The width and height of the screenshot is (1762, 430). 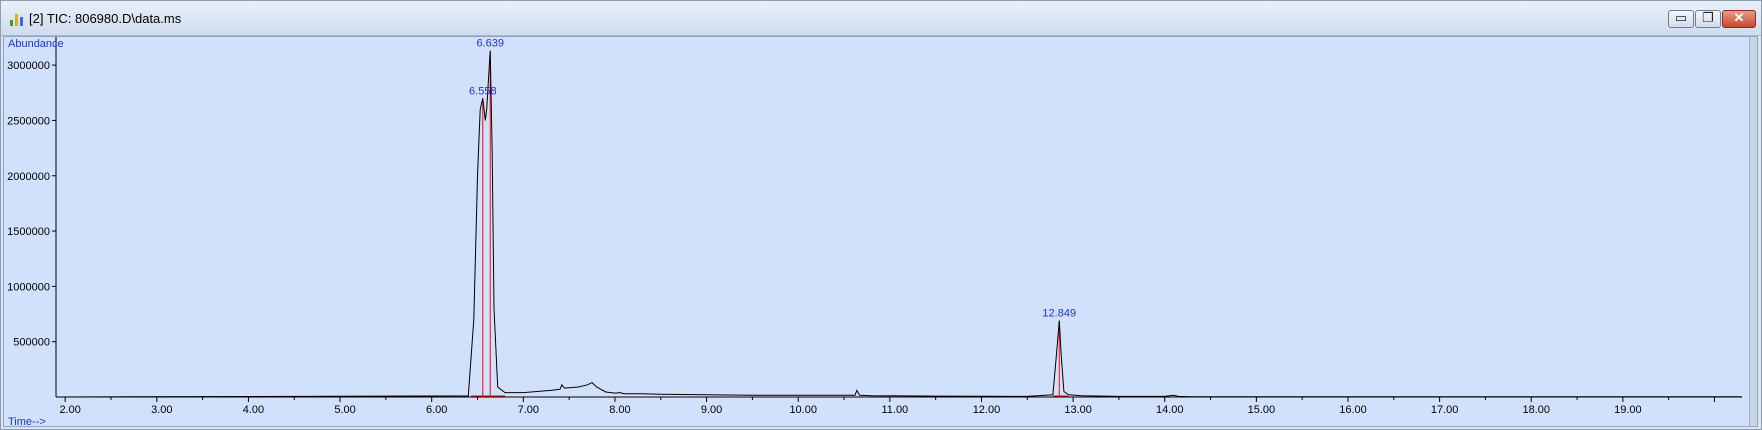 What do you see at coordinates (1059, 314) in the screenshot?
I see `peak-label: 12.849` at bounding box center [1059, 314].